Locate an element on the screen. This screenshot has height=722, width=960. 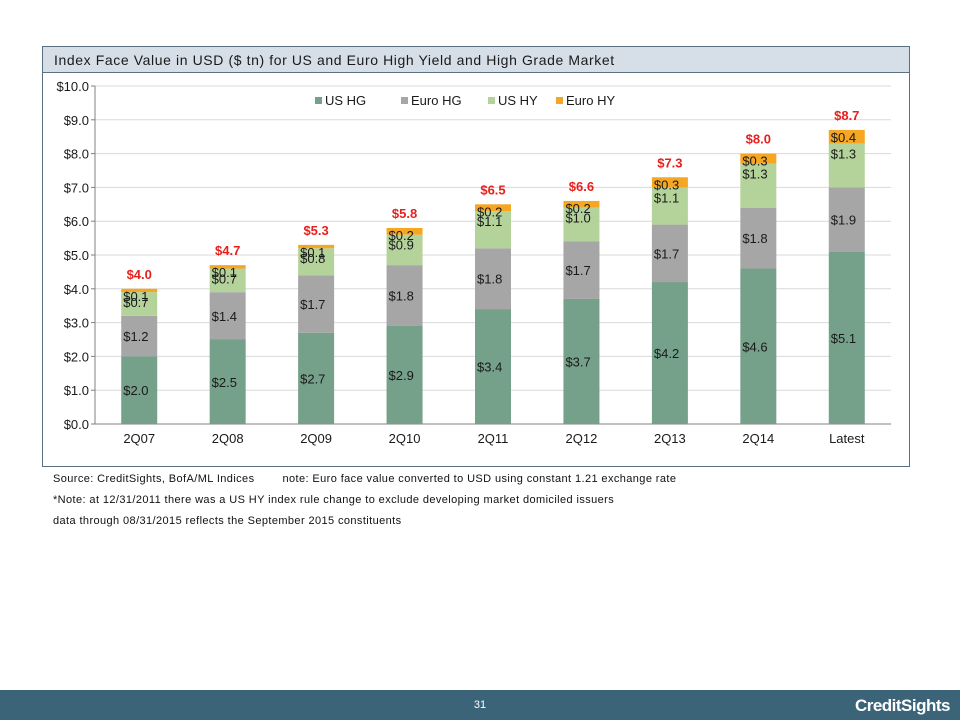
x-tick-label: Latest is located at coordinates (847, 438).